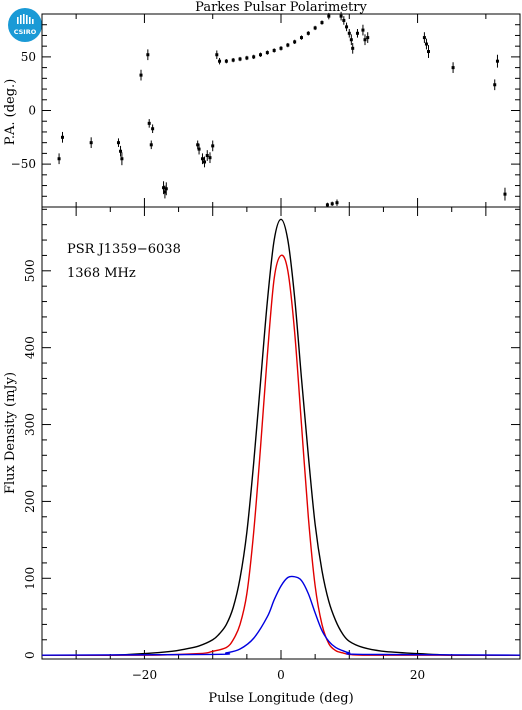  What do you see at coordinates (417, 675) in the screenshot?
I see `profile-x-tick-label: 20` at bounding box center [417, 675].